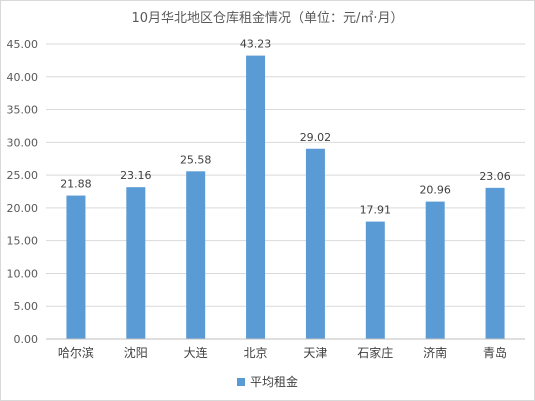 The image size is (535, 401). I want to click on data-label: 29.02, so click(316, 137).